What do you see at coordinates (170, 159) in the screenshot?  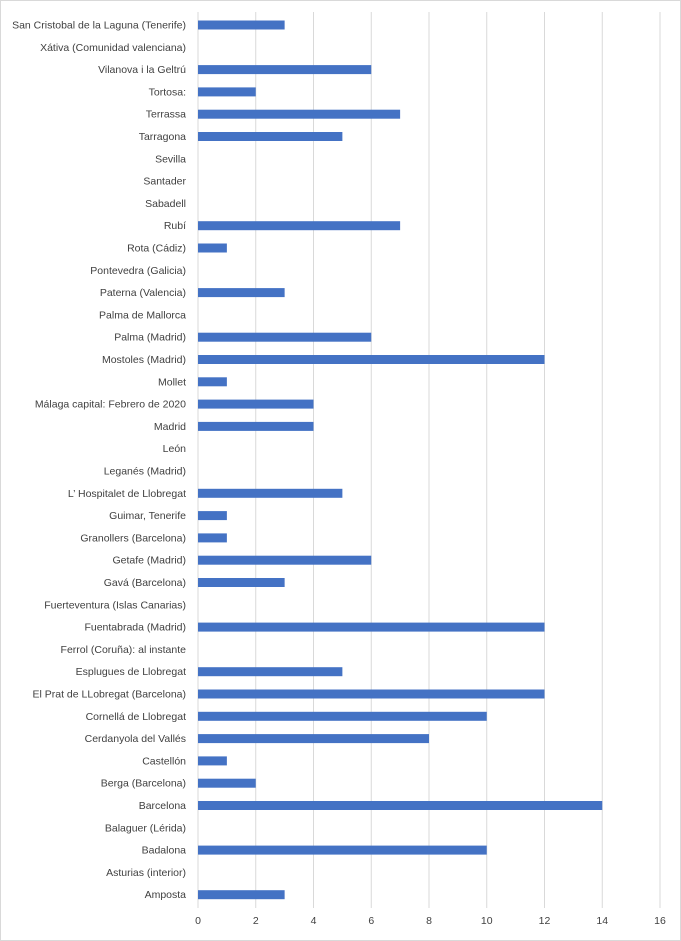 I see `category-label: Sevilla` at bounding box center [170, 159].